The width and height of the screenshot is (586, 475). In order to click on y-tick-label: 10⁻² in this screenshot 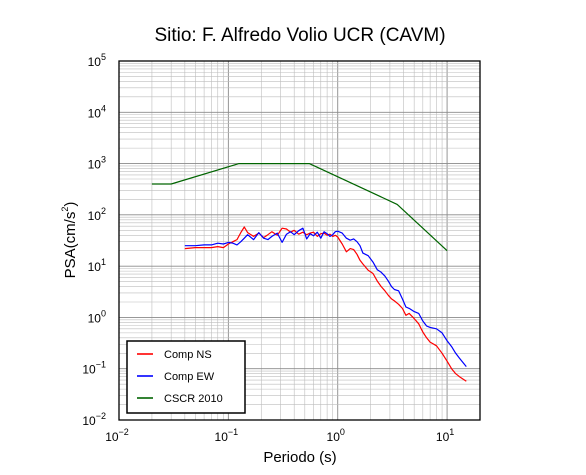, I will do `click(94, 419)`.